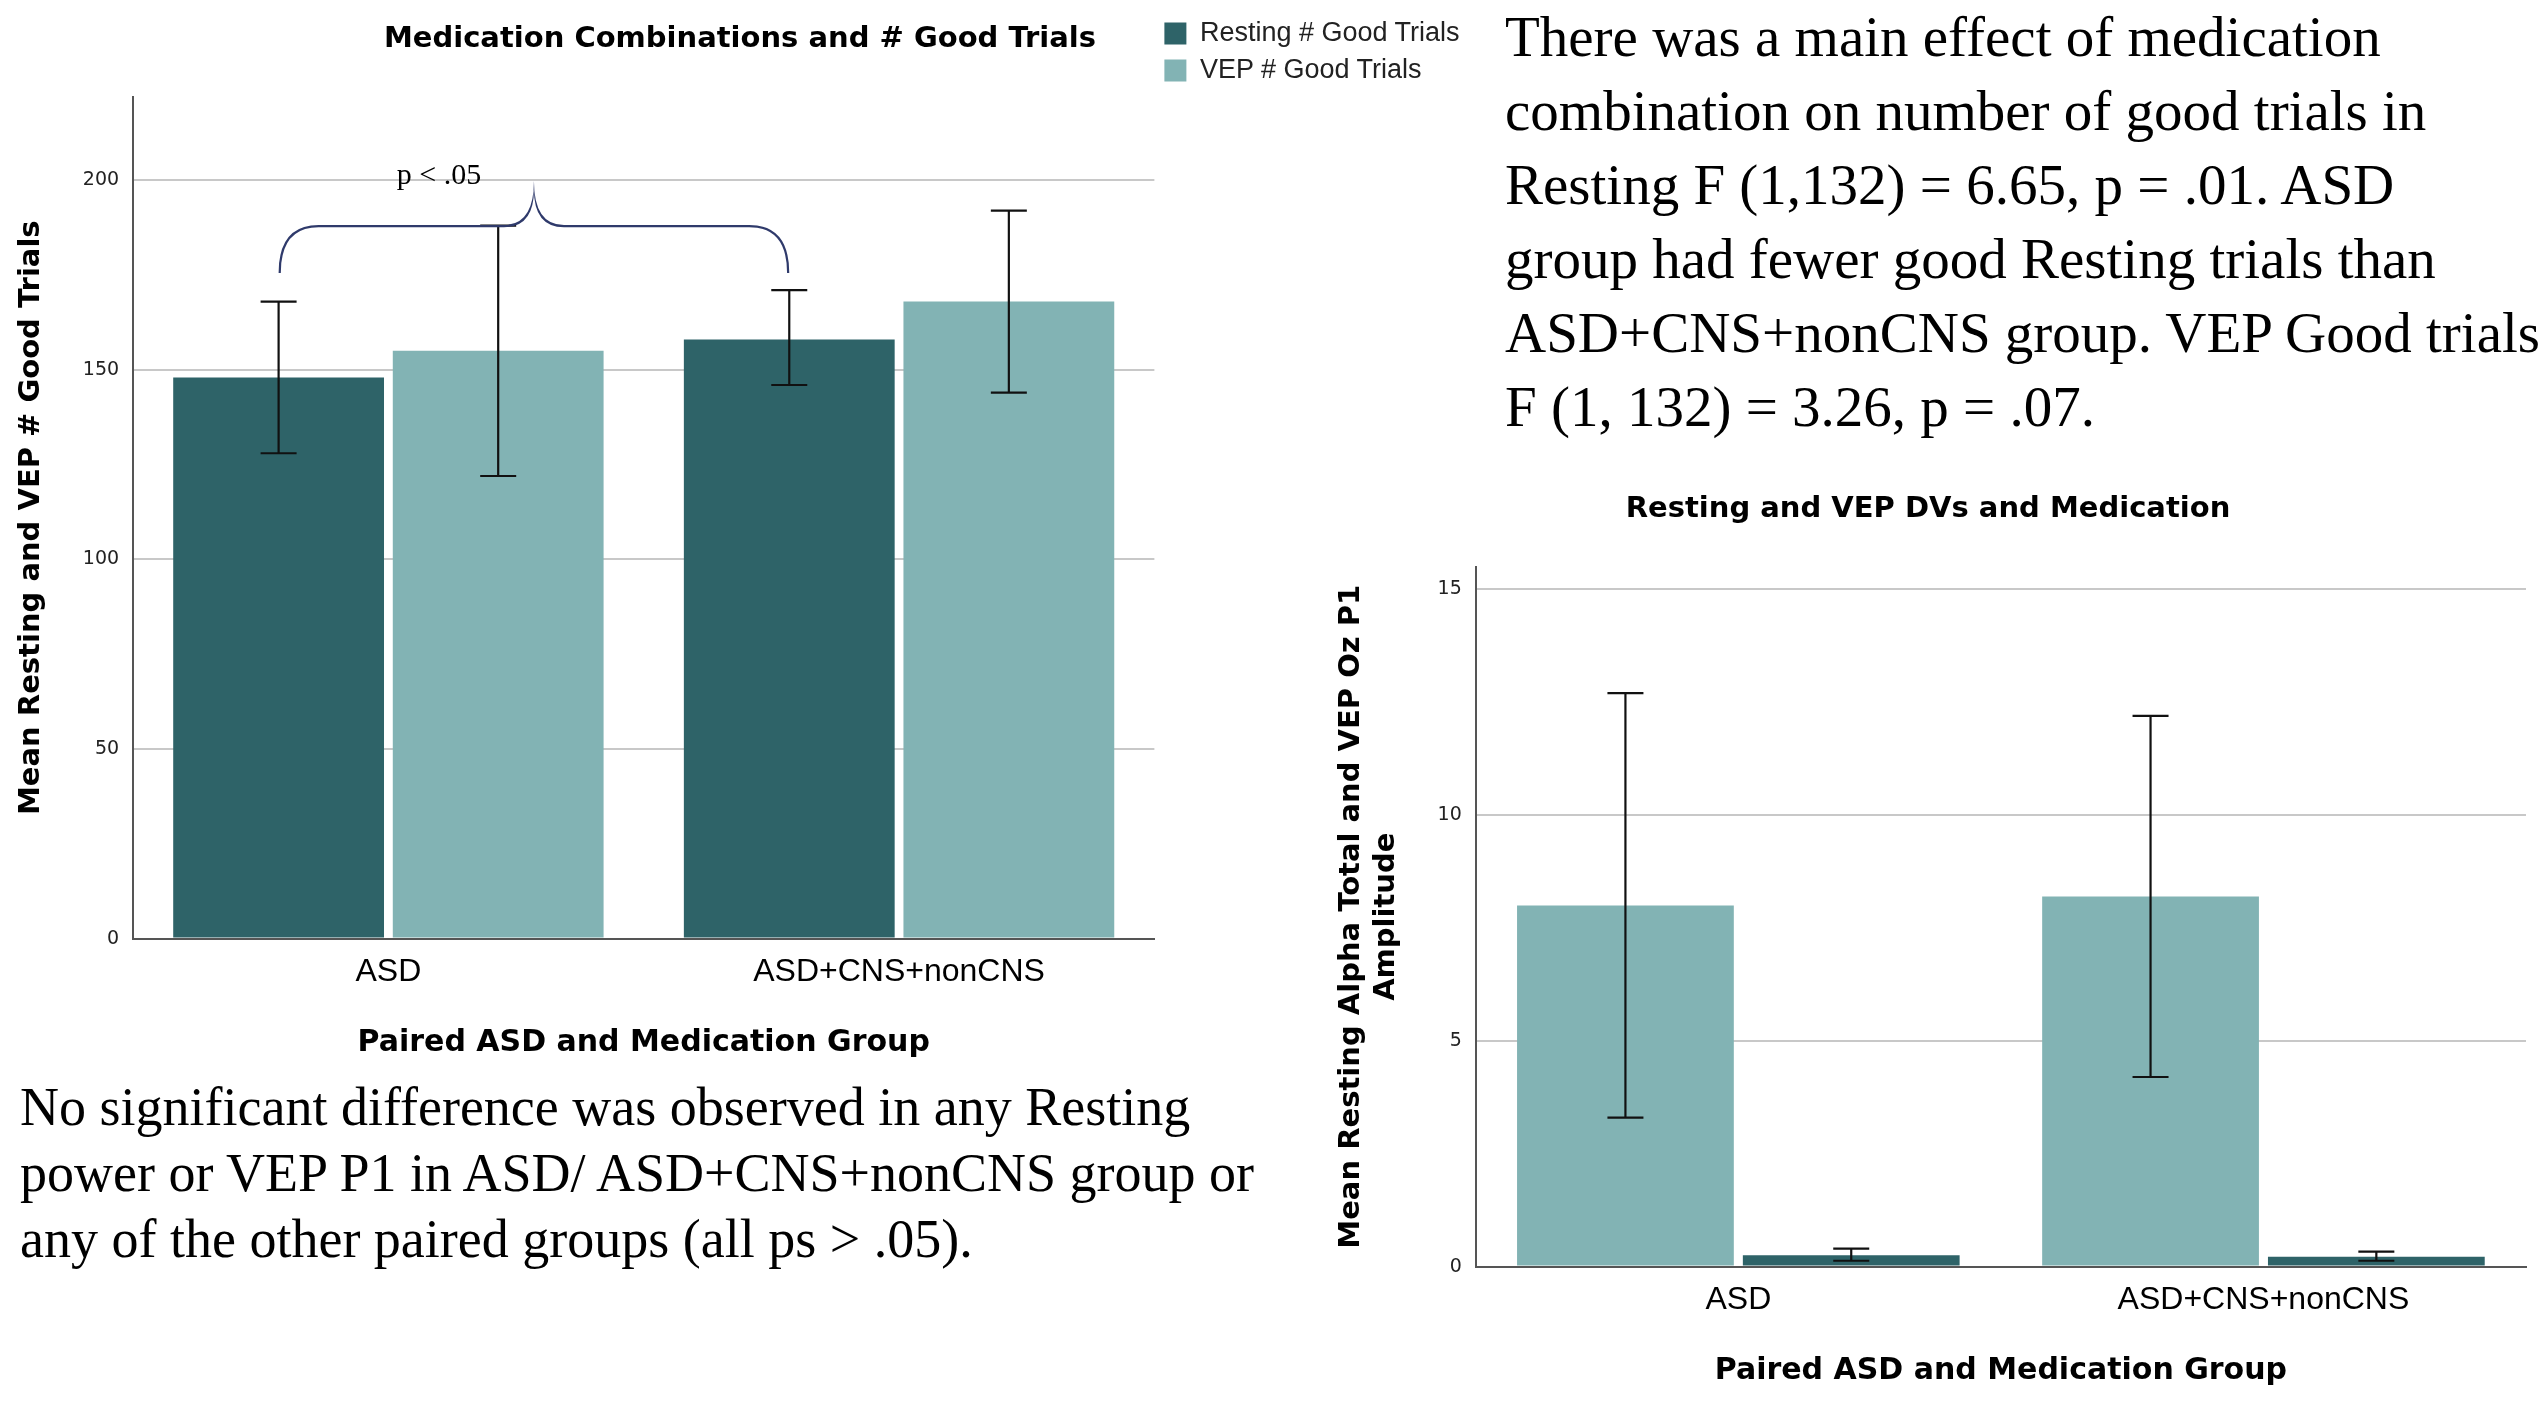  I want to click on y-tick-label: 10, so click(1449, 813).